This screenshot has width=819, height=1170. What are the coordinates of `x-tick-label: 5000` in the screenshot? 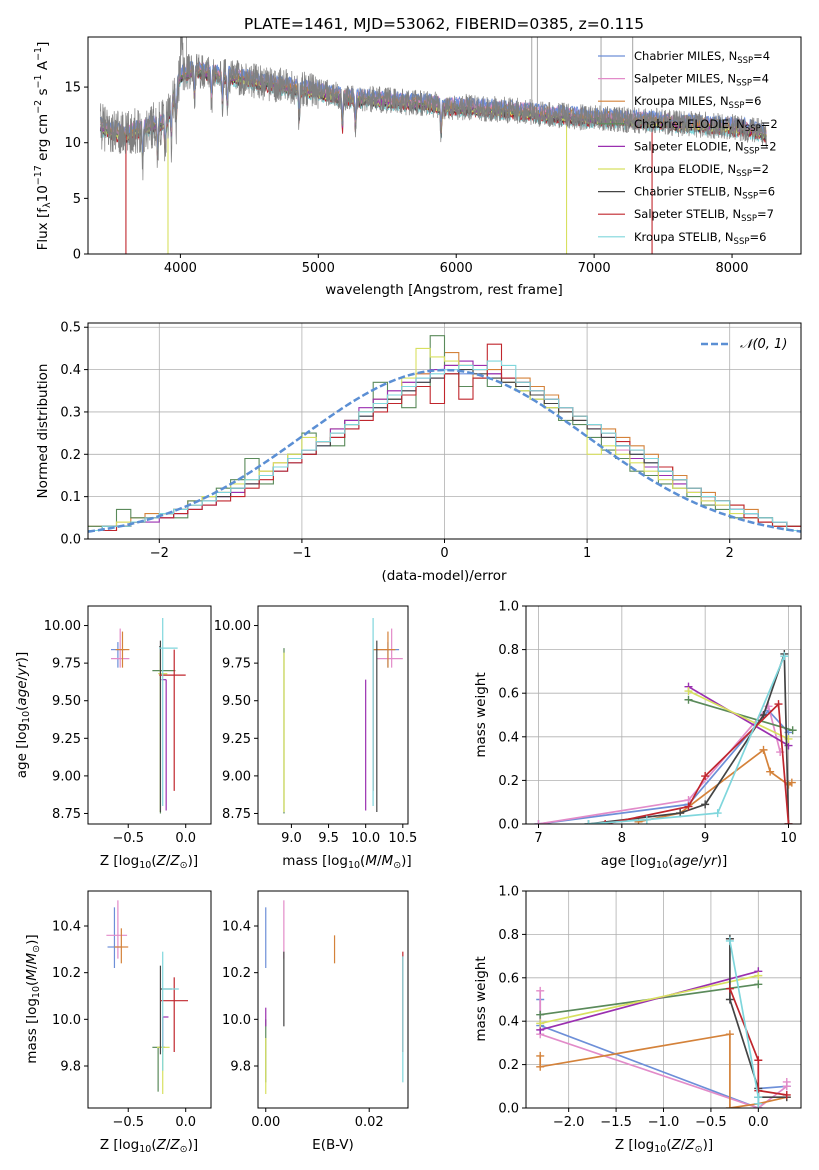 It's located at (318, 268).